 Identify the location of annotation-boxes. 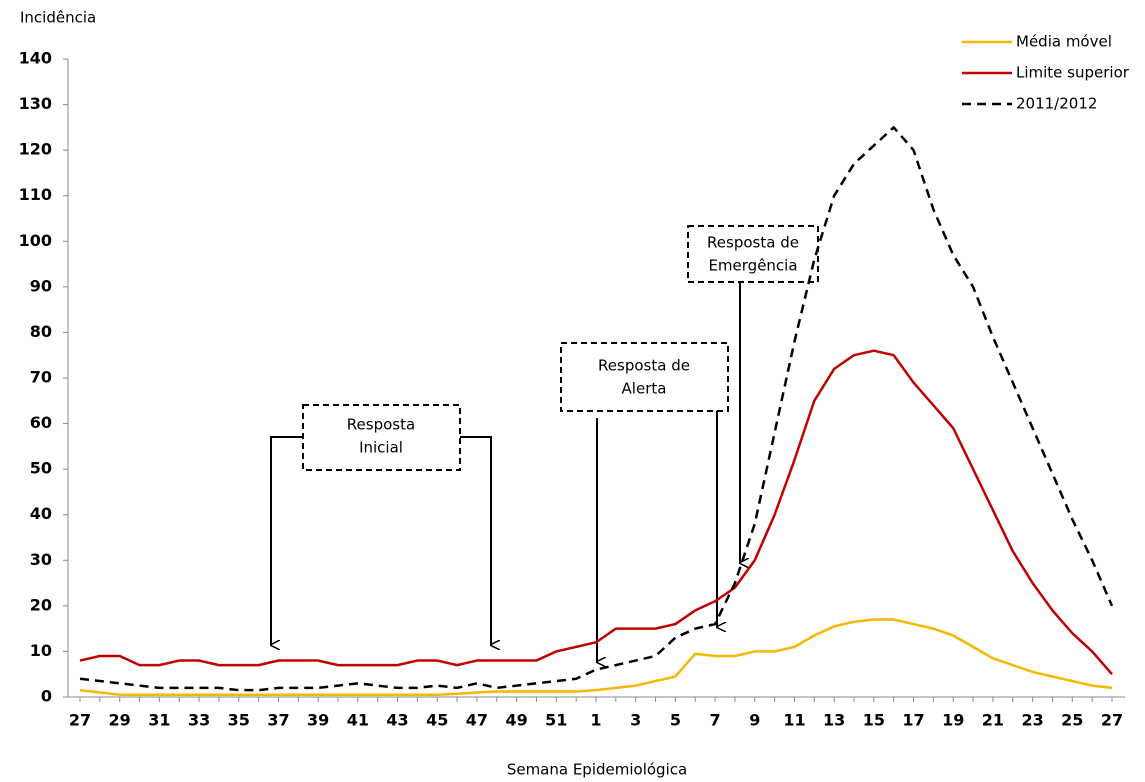
(560, 348).